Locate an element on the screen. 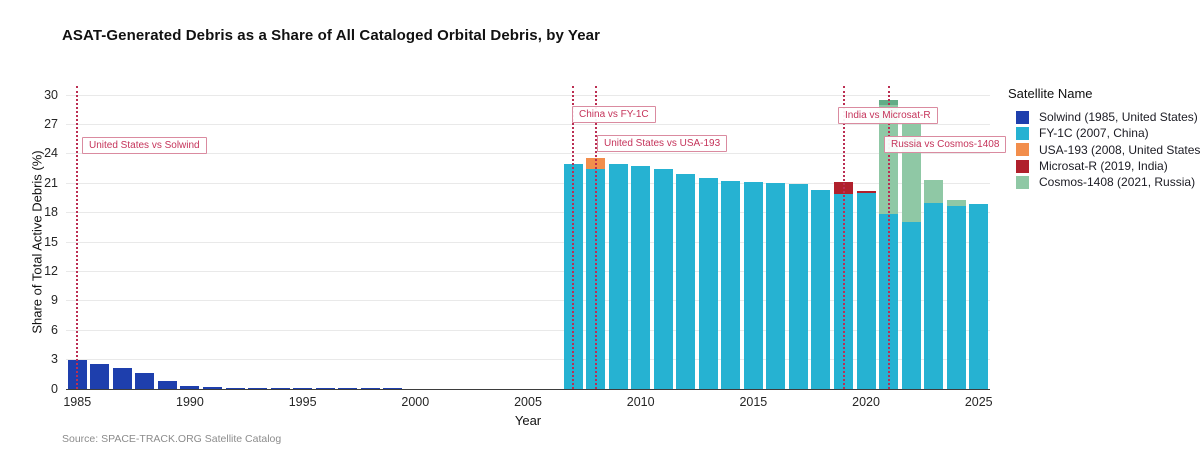 This screenshot has height=460, width=1200. bar-segment-fy1c-2023 is located at coordinates (934, 295).